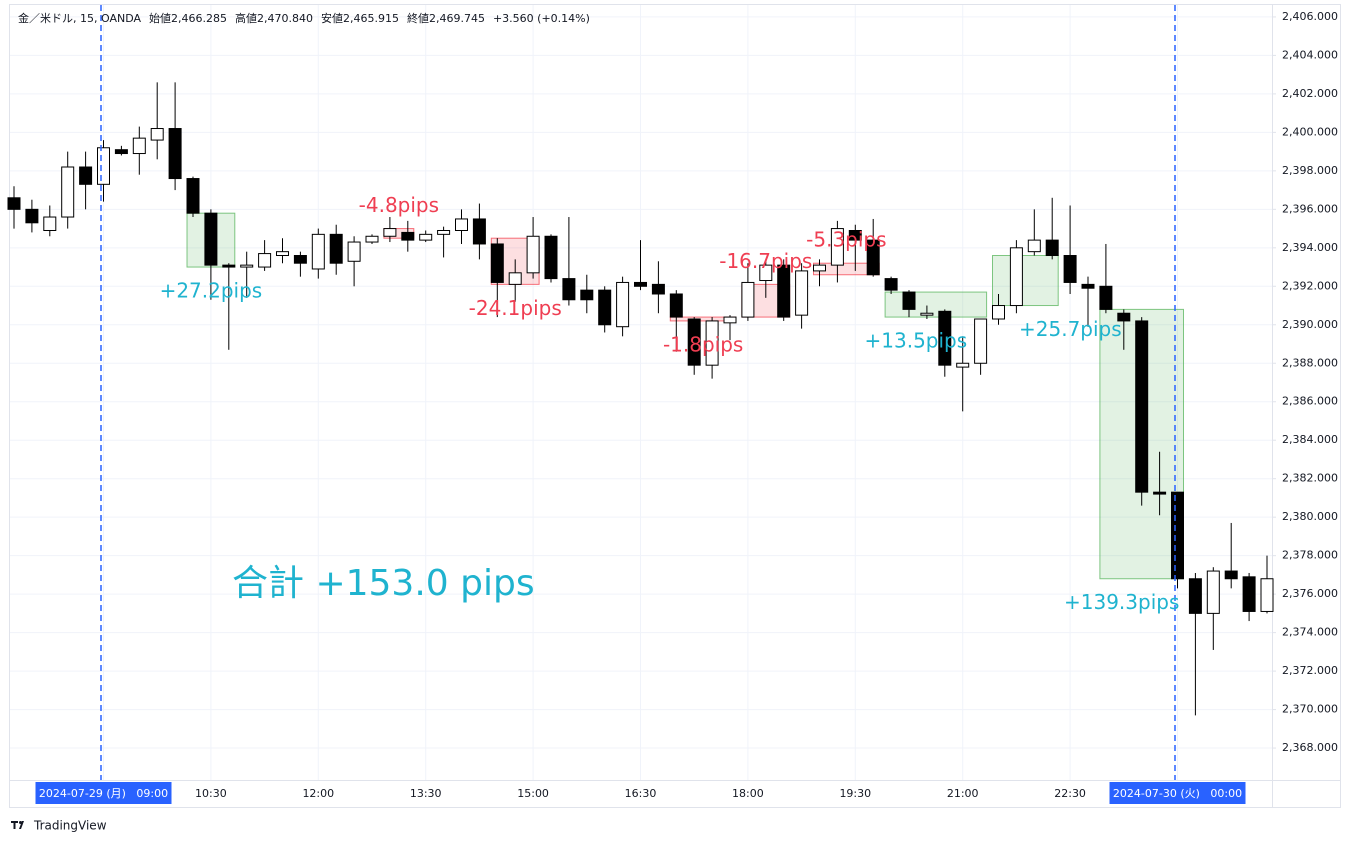 The image size is (1351, 843). I want to click on y-tick-label: 2,376.000, so click(1310, 593).